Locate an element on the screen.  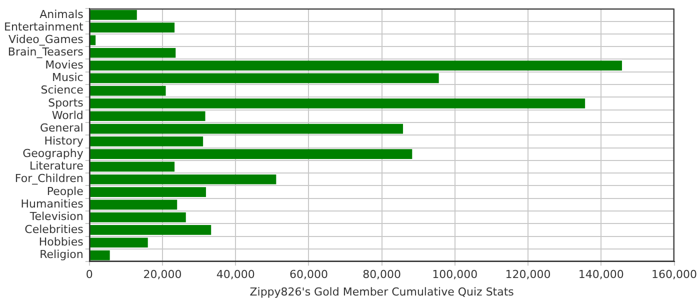
x-tick-label: 100,000 is located at coordinates (455, 275).